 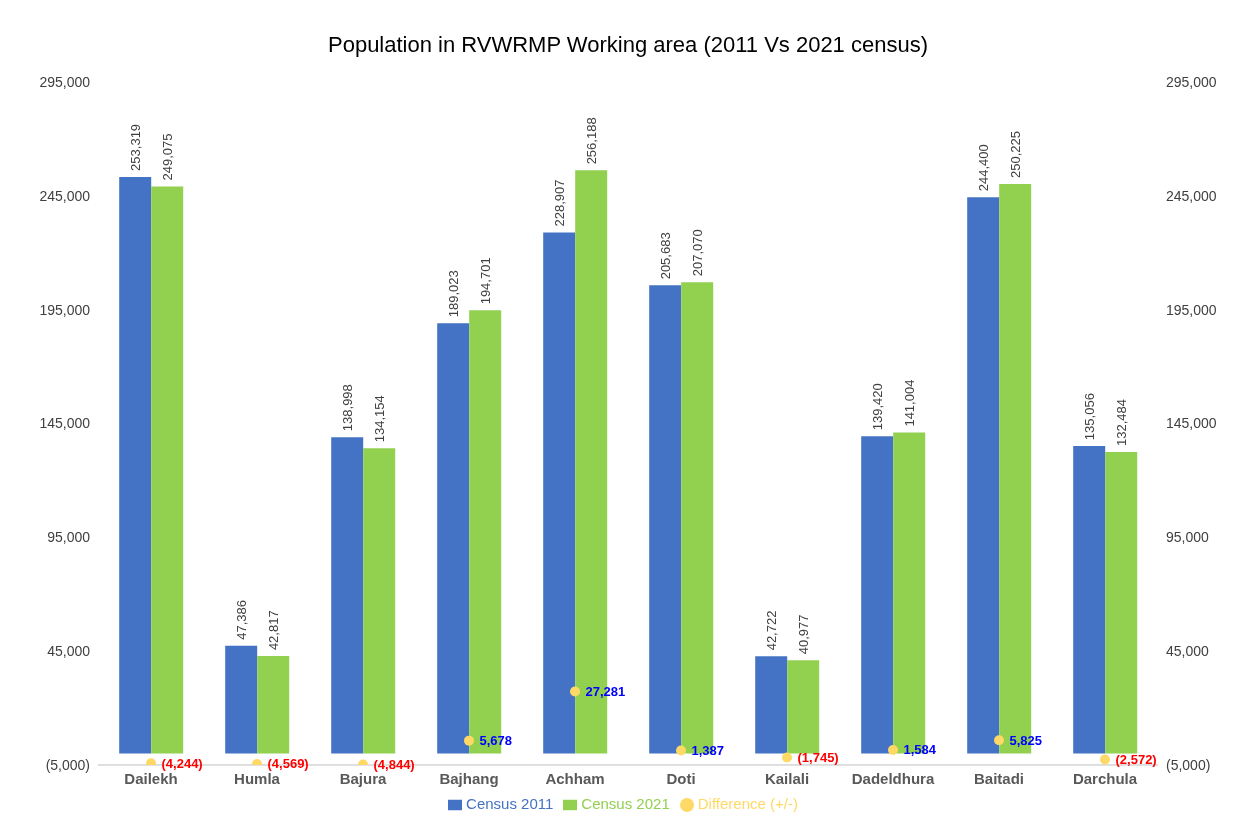 What do you see at coordinates (625, 803) in the screenshot?
I see `legend-label: Census 2021` at bounding box center [625, 803].